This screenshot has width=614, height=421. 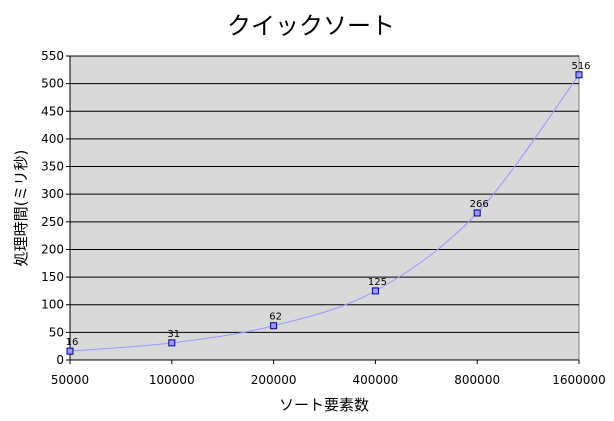 What do you see at coordinates (375, 380) in the screenshot?
I see `x-tick-label-3: 400000` at bounding box center [375, 380].